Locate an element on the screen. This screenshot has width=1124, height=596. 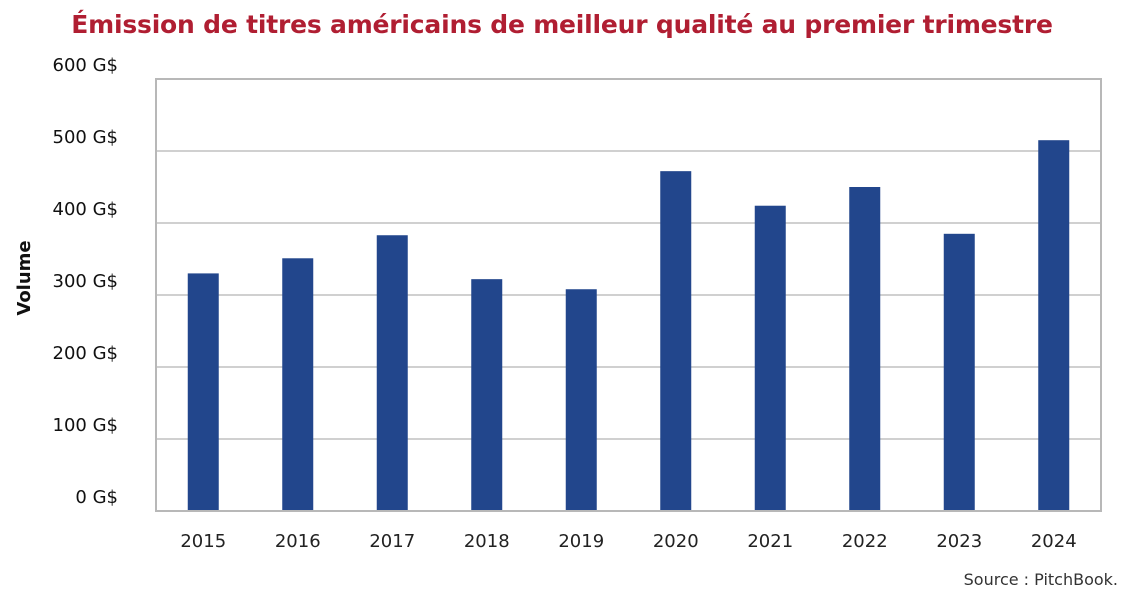
bar-2019 is located at coordinates (581, 400).